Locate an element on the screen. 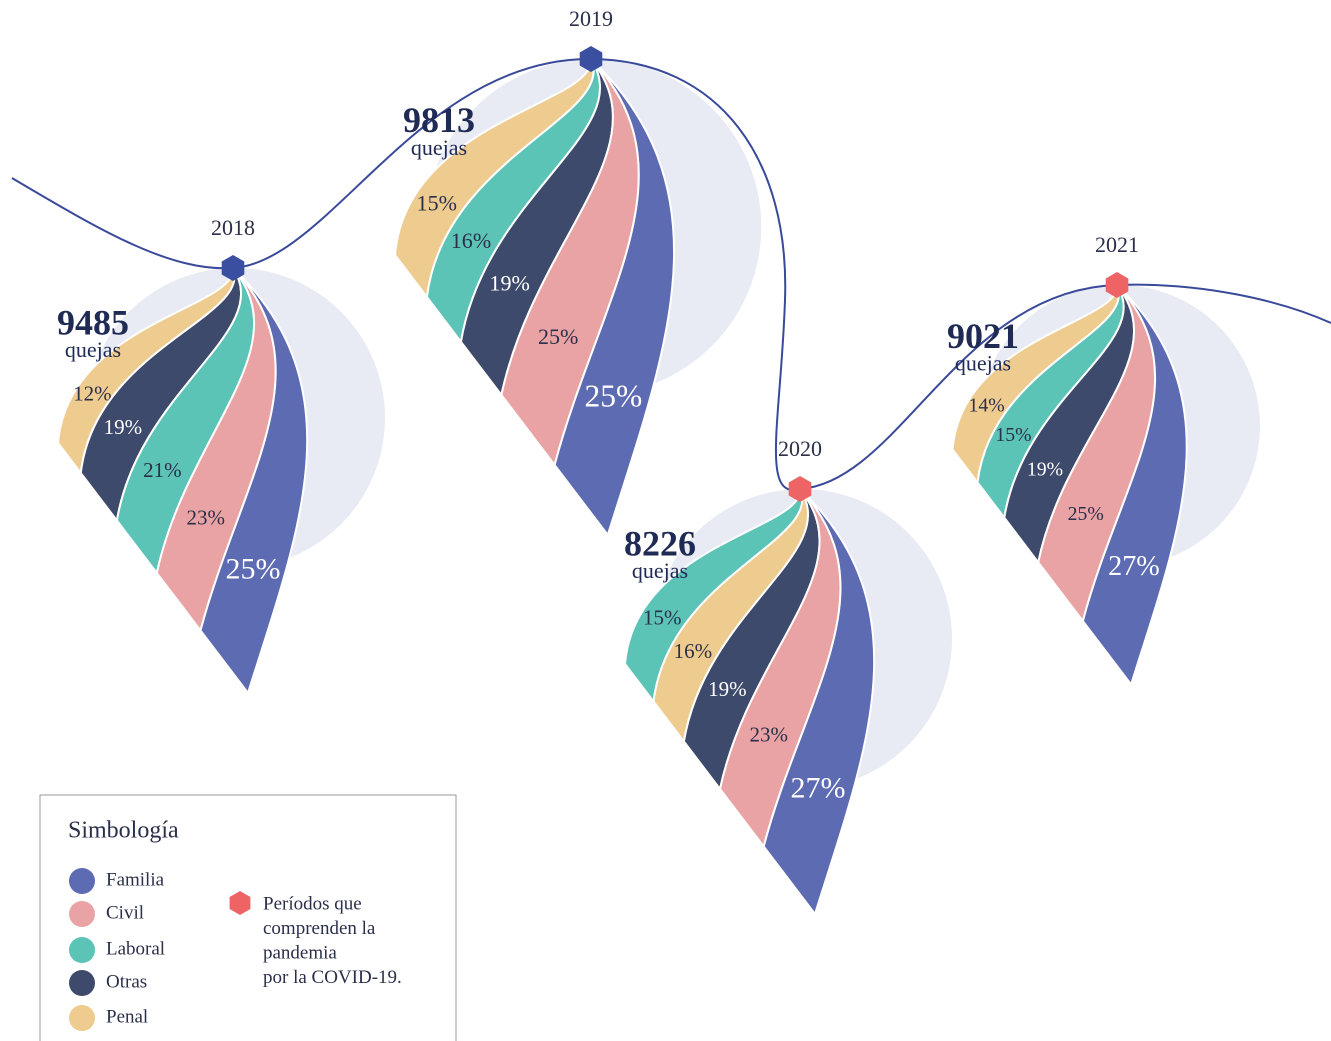  band-label: 14% is located at coordinates (987, 405).